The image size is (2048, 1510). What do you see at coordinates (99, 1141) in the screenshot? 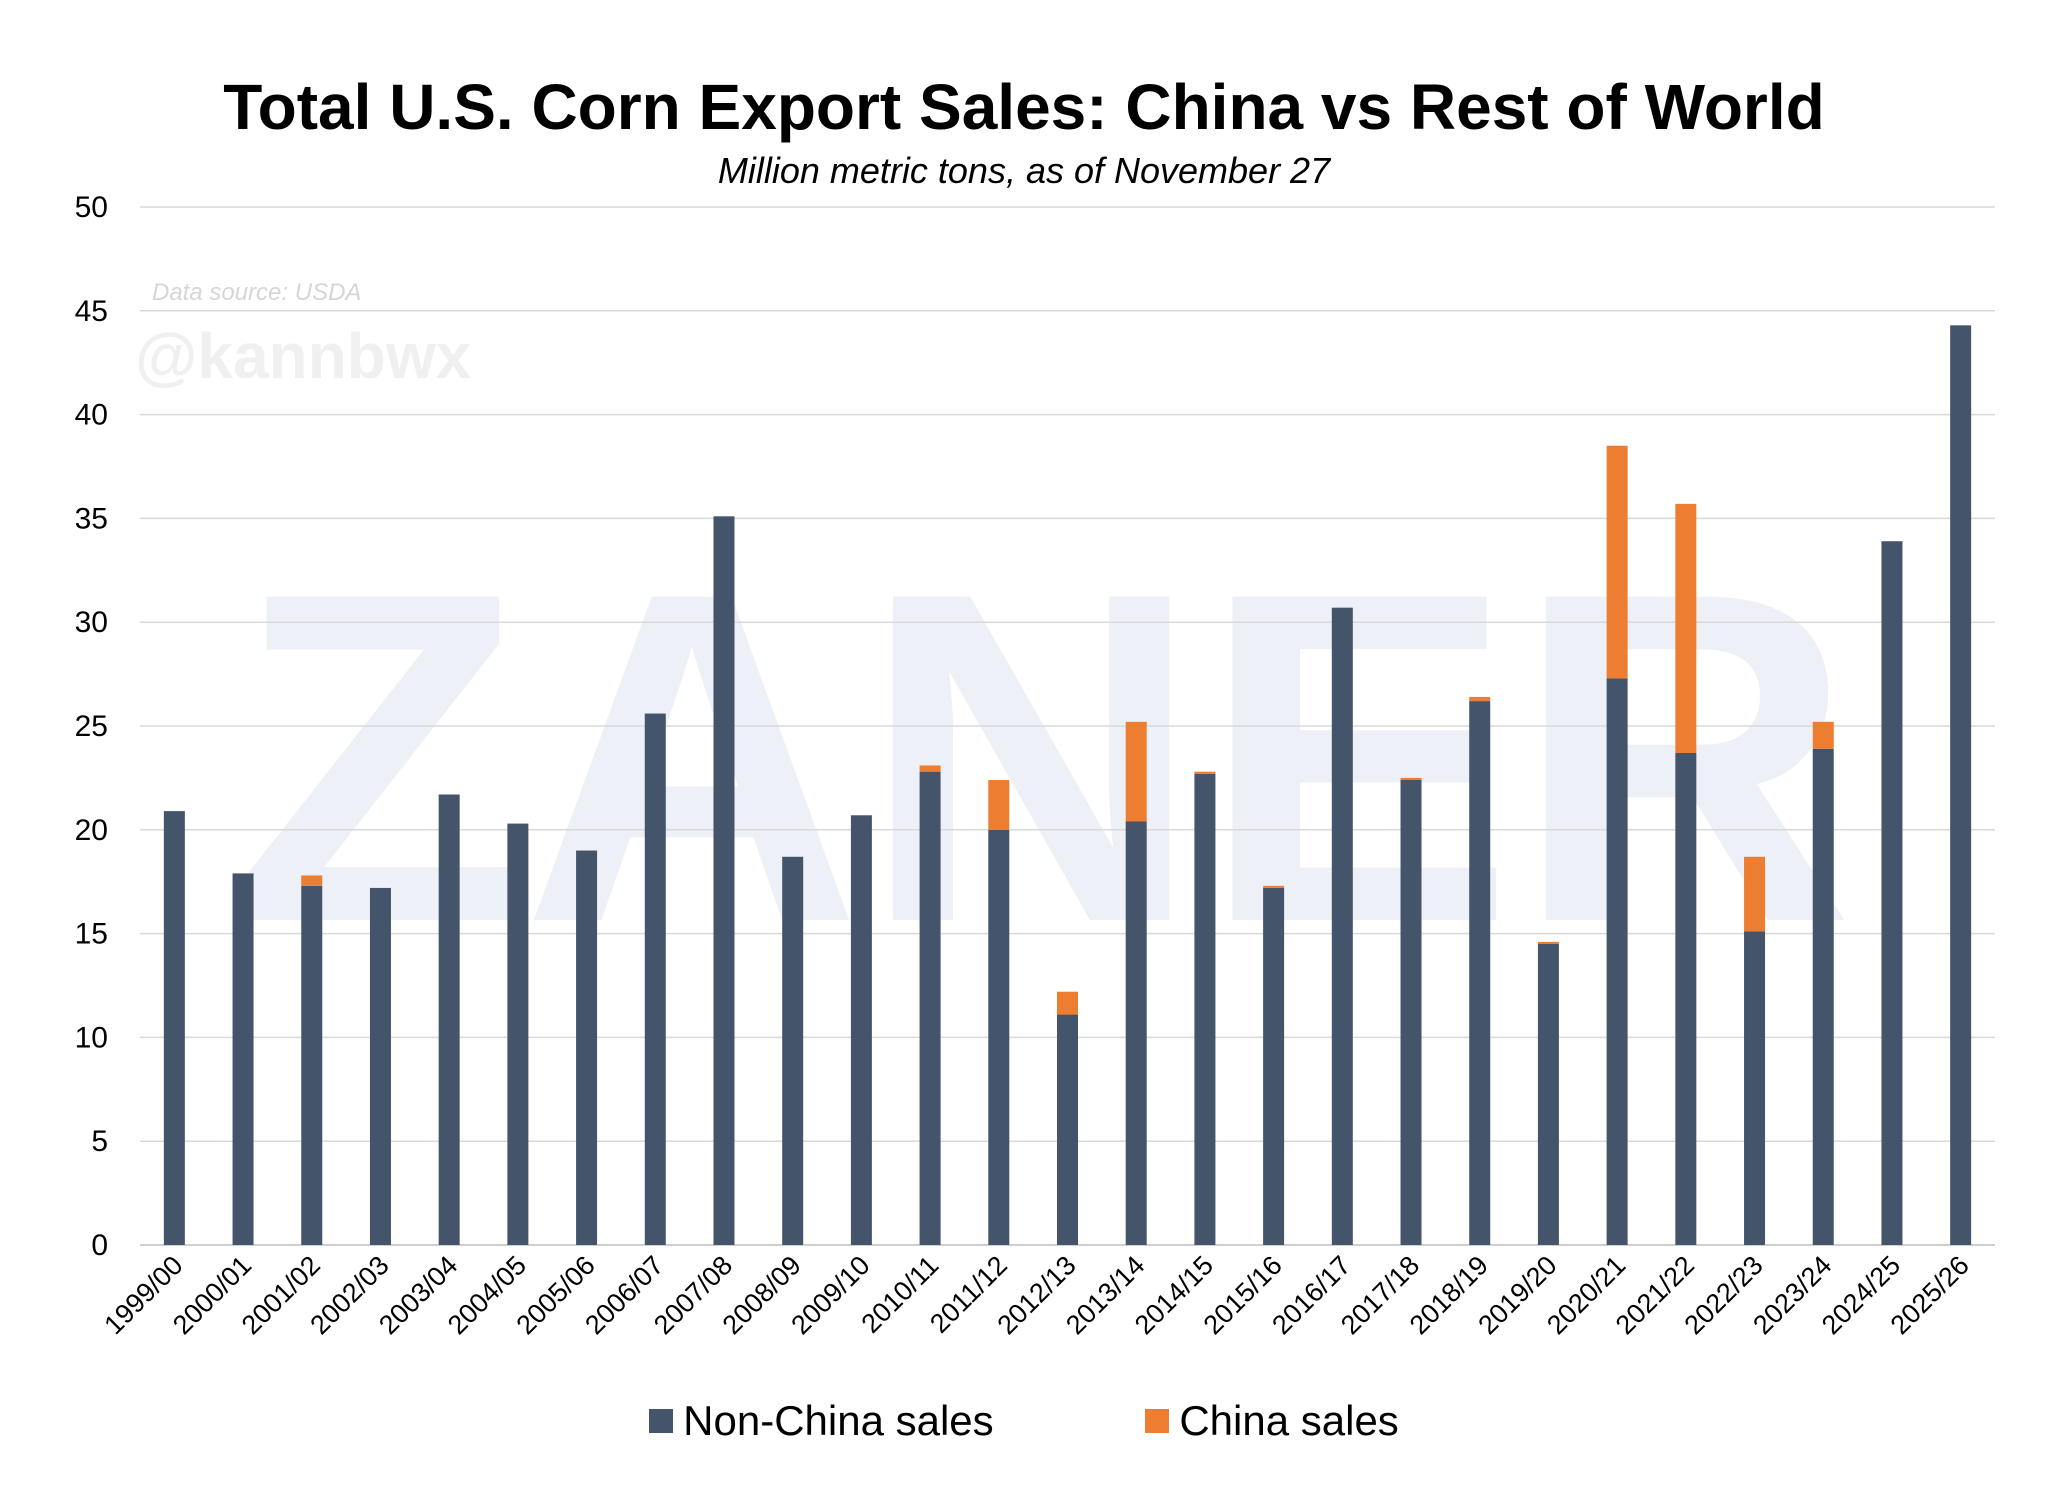
I see `y-tick-label-5: 5` at bounding box center [99, 1141].